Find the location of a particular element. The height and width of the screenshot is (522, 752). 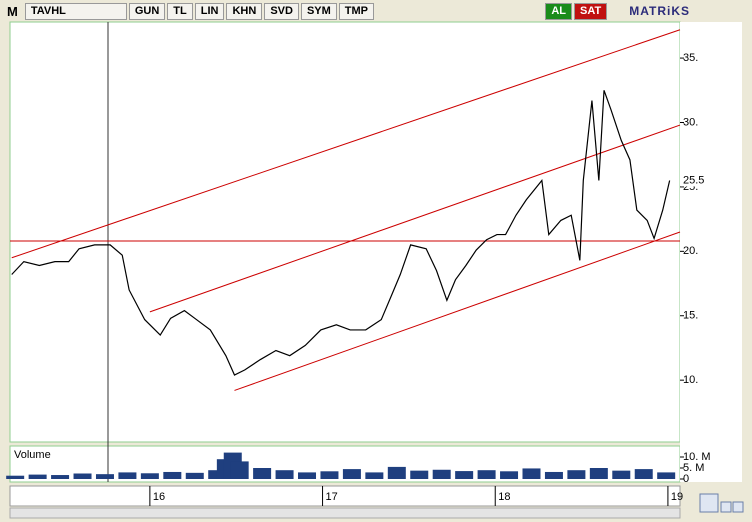

sell-button: SAT is located at coordinates (591, 11).